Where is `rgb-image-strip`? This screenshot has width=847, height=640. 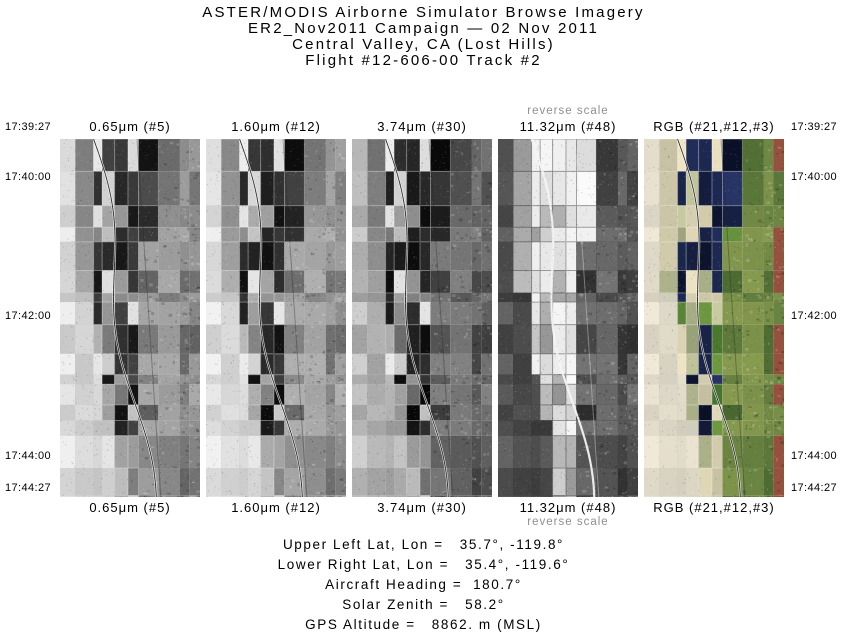 rgb-image-strip is located at coordinates (714, 318).